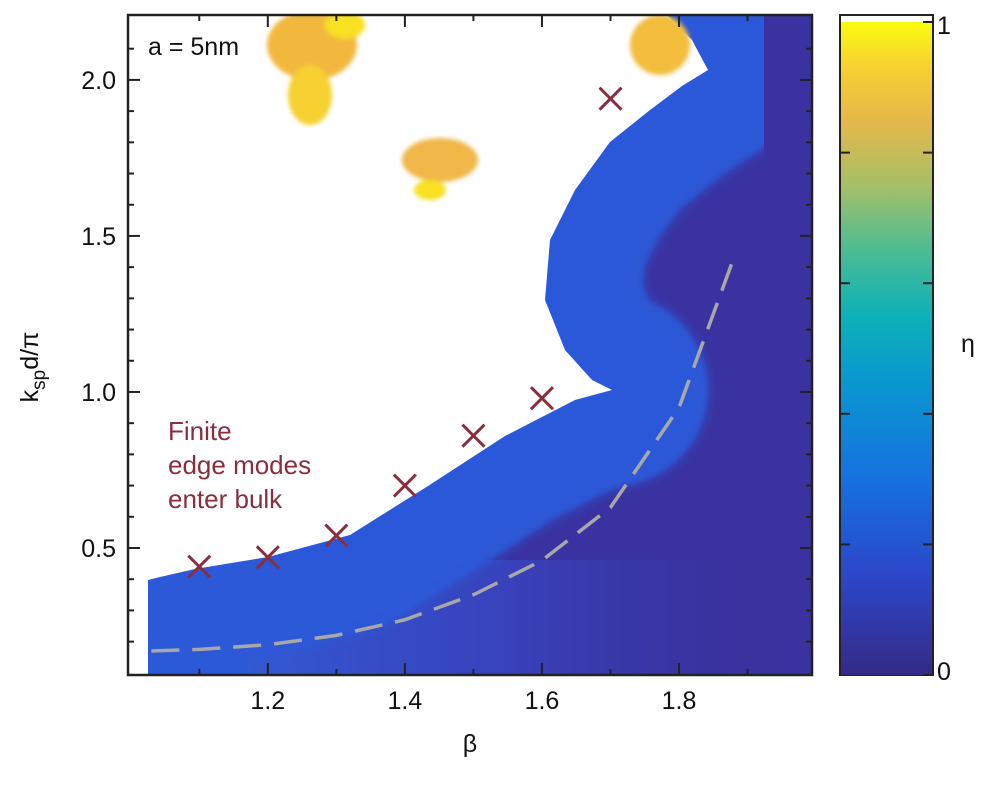 The width and height of the screenshot is (1000, 786). What do you see at coordinates (98, 549) in the screenshot?
I see `y-tick-label: 0.5` at bounding box center [98, 549].